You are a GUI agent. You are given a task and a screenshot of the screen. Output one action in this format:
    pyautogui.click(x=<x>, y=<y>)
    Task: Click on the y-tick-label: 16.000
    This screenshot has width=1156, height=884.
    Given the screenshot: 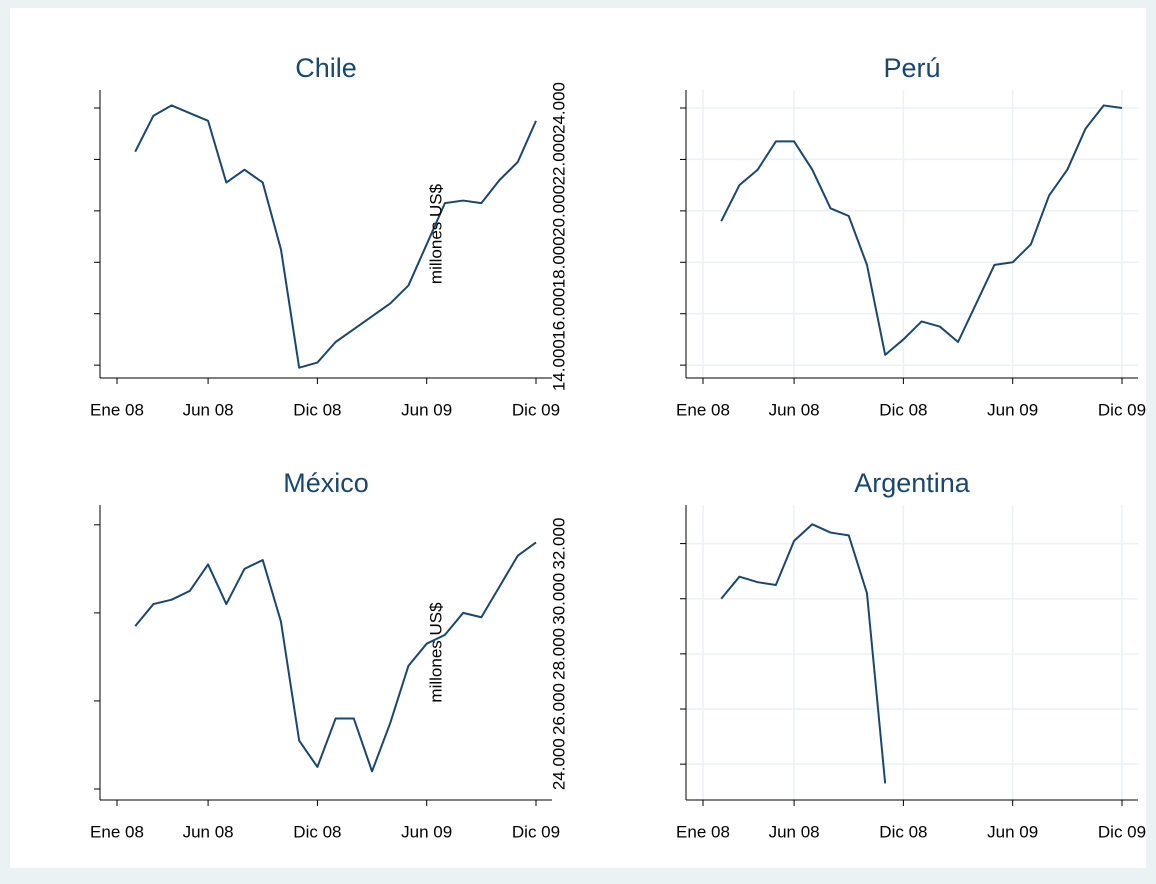 What is the action you would take?
    pyautogui.click(x=558, y=314)
    